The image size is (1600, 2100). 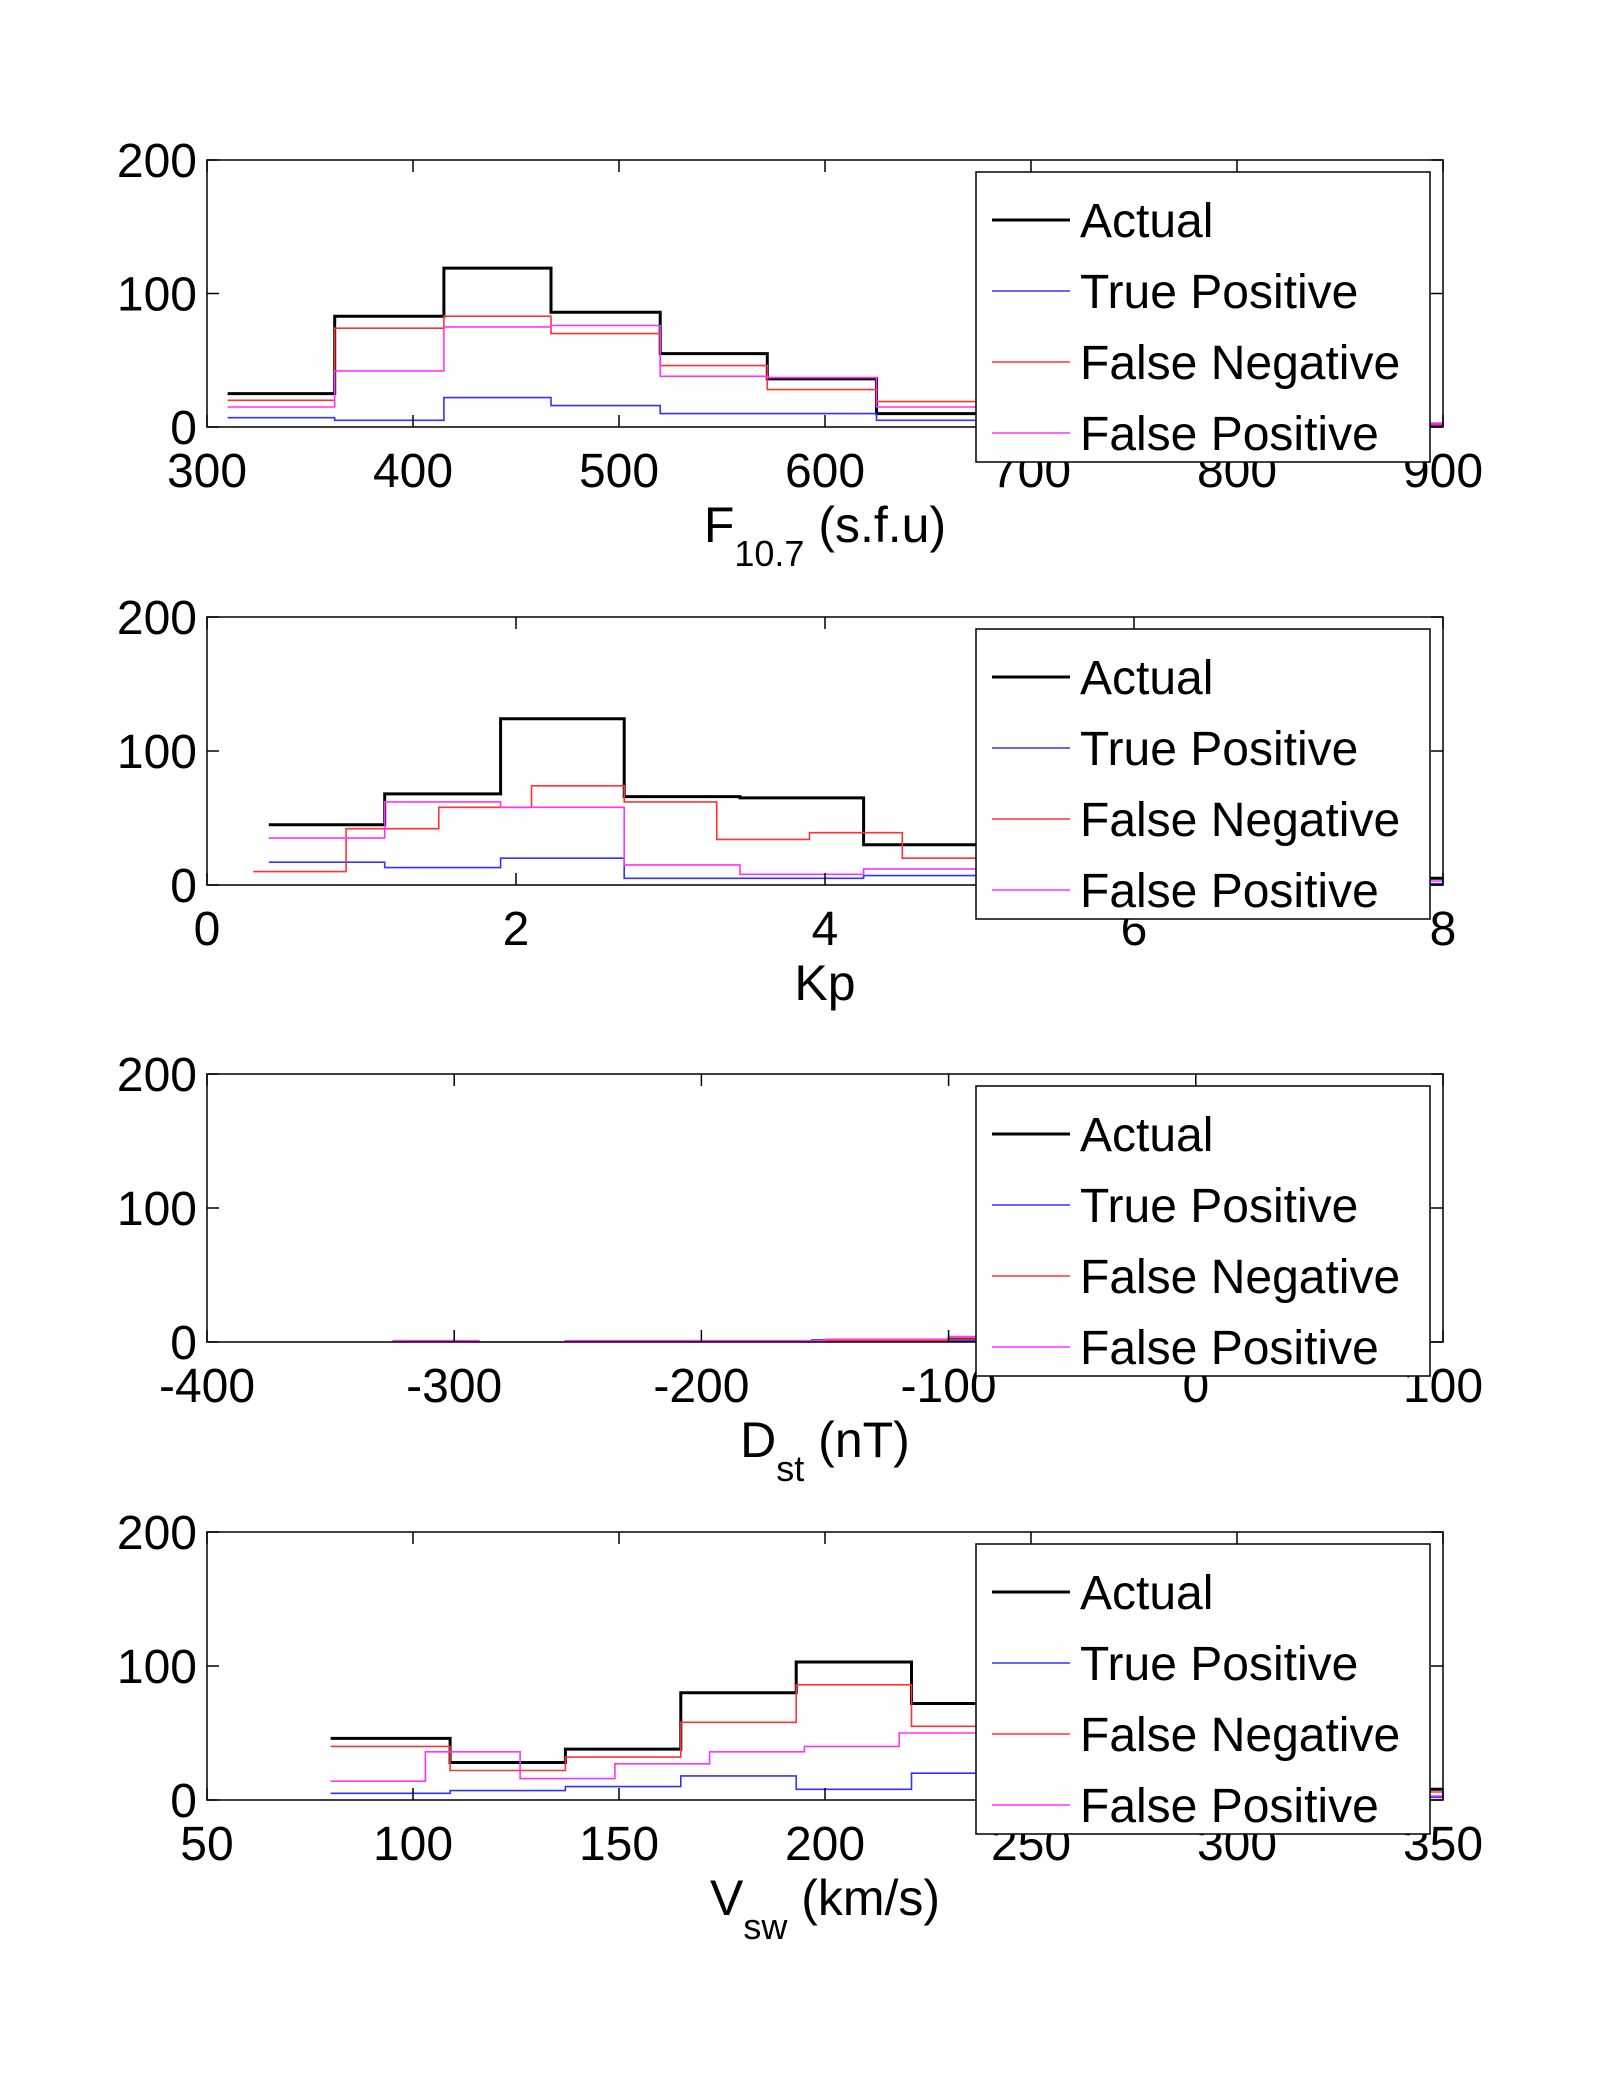 What do you see at coordinates (1443, 929) in the screenshot?
I see `x-tick-label: 8` at bounding box center [1443, 929].